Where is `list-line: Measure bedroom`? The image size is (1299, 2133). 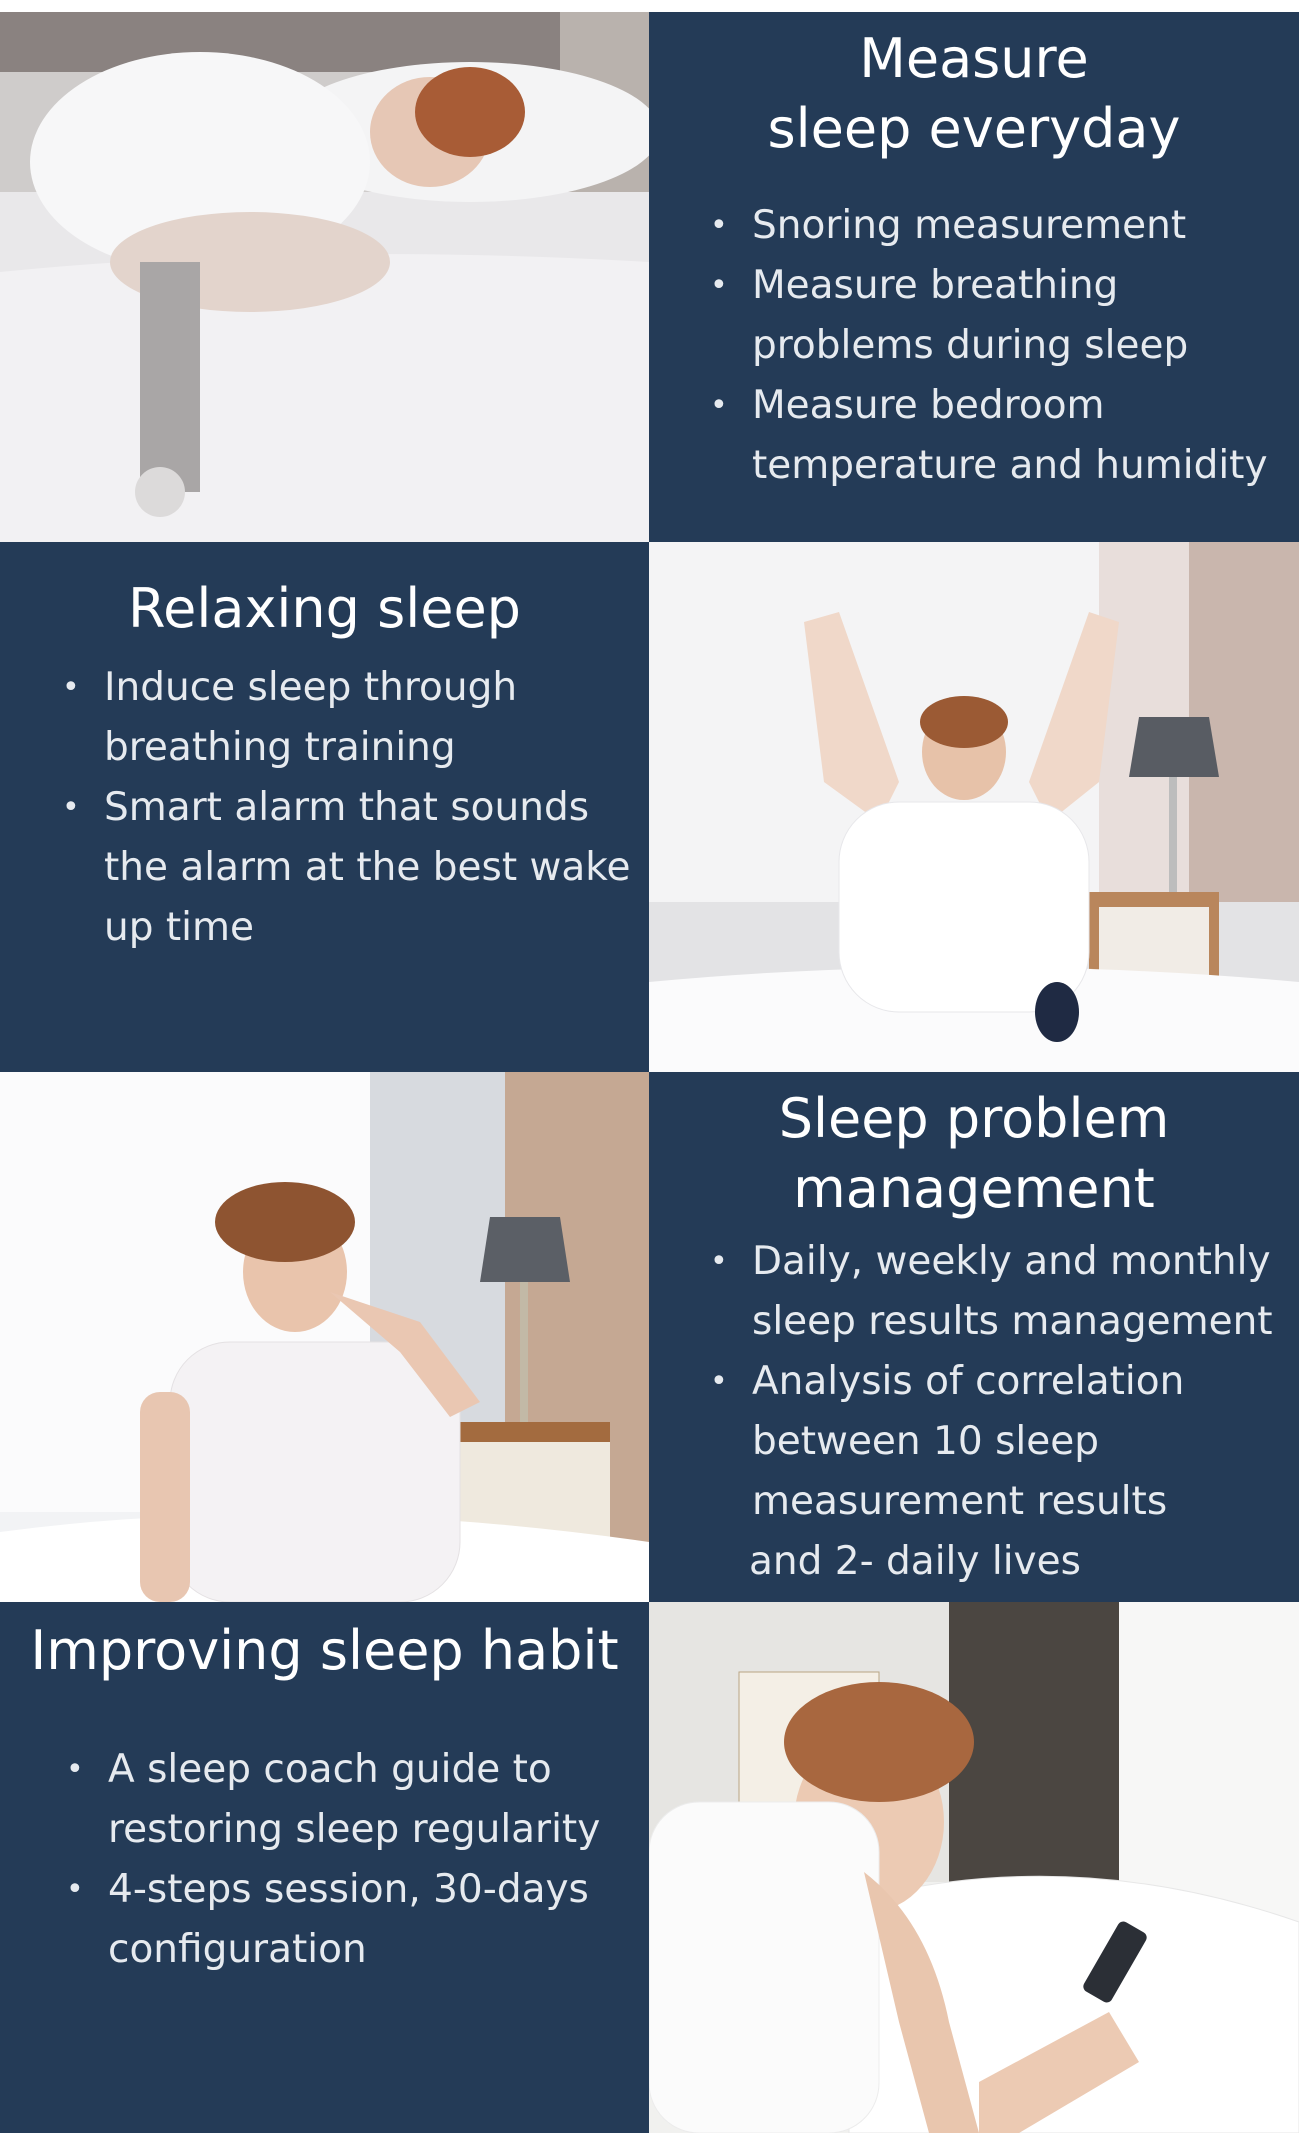 list-line: Measure bedroom is located at coordinates (928, 405).